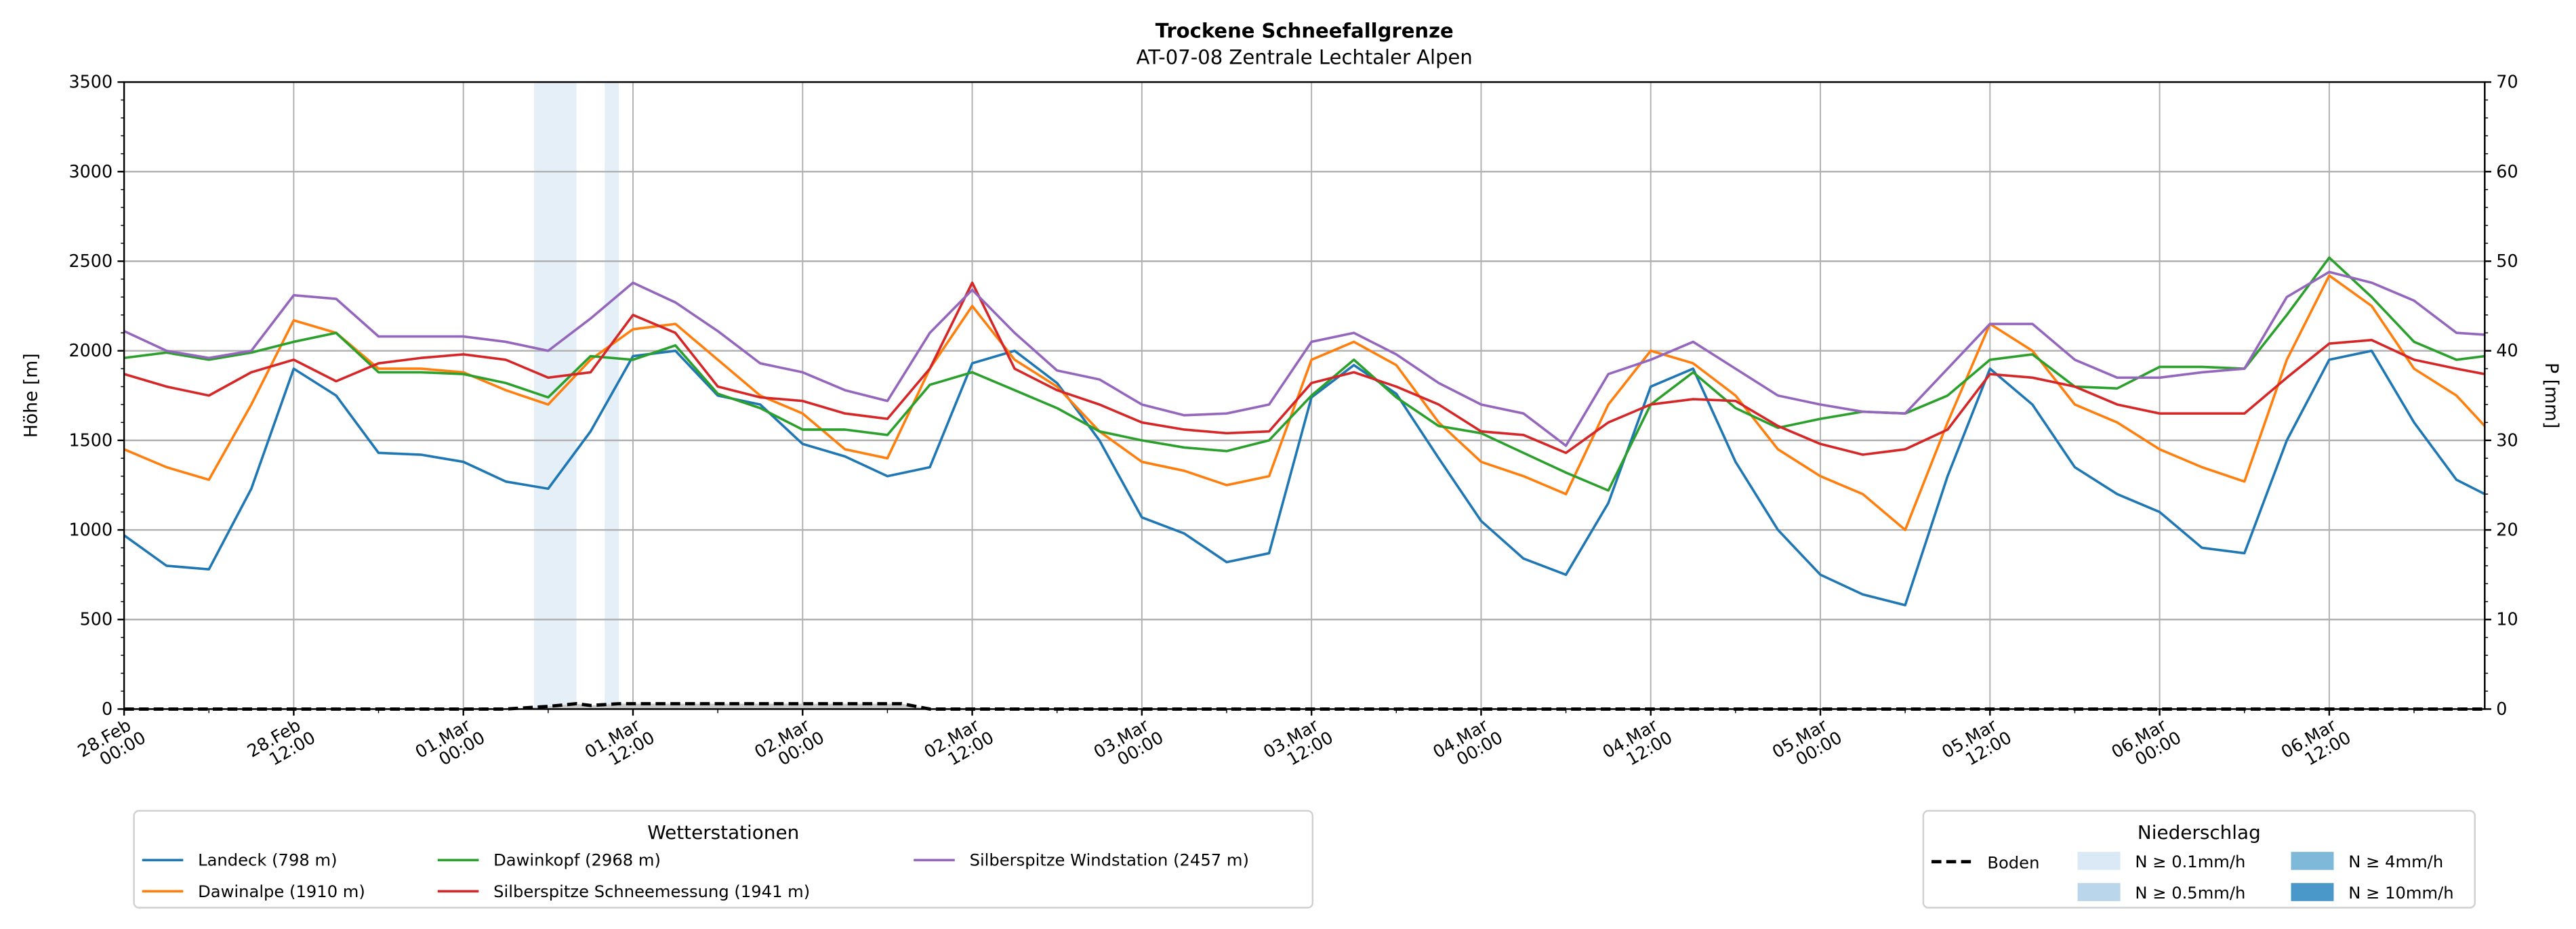 The width and height of the screenshot is (2576, 929). Describe the element at coordinates (90, 530) in the screenshot. I see `y-tick-label: 1000` at that location.